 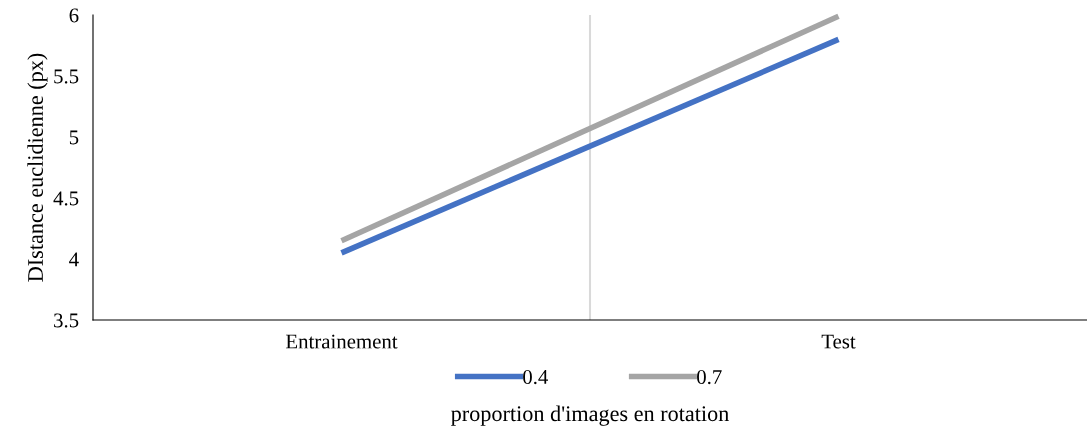 I want to click on y-tick-label: 4.5, so click(x=66, y=198).